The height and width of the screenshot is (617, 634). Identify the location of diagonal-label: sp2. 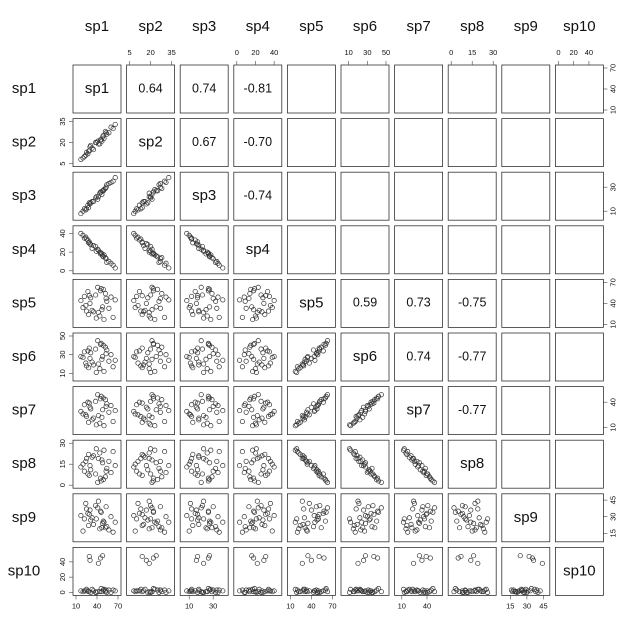
(151, 142).